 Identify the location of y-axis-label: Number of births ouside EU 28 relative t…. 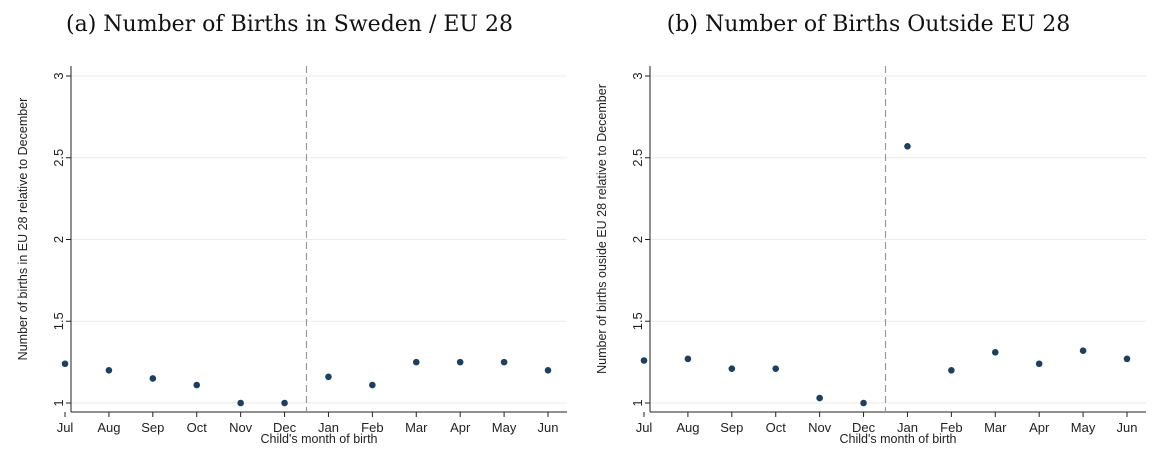
(602, 229).